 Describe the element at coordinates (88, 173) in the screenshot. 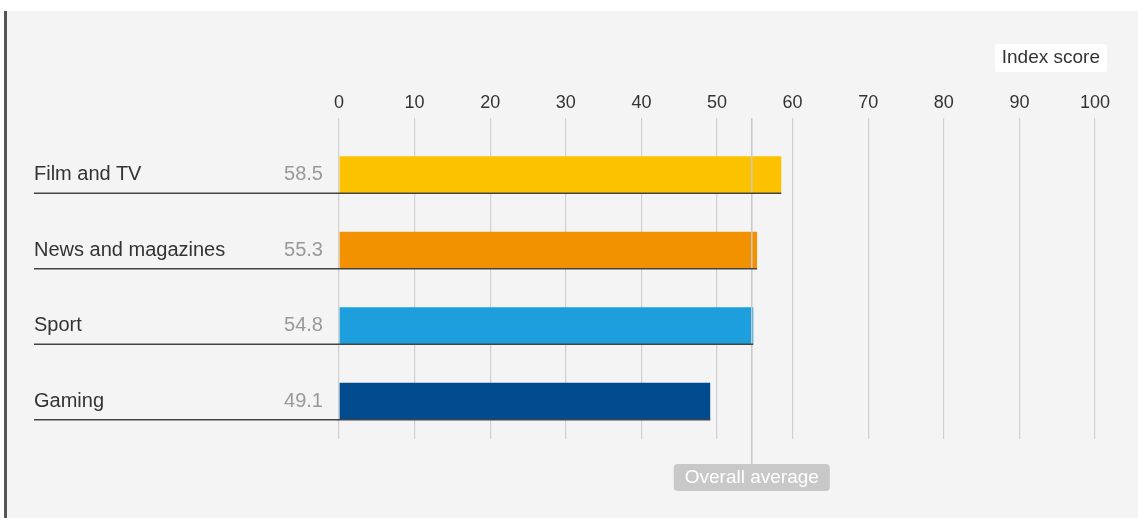

I see `y-tick-label: Film and TV` at that location.